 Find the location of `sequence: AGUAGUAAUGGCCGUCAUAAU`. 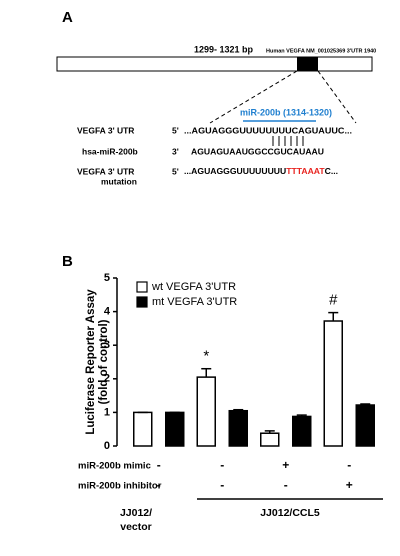

sequence: AGUAGUAAUGGCCGUCAUAAU is located at coordinates (257, 151).